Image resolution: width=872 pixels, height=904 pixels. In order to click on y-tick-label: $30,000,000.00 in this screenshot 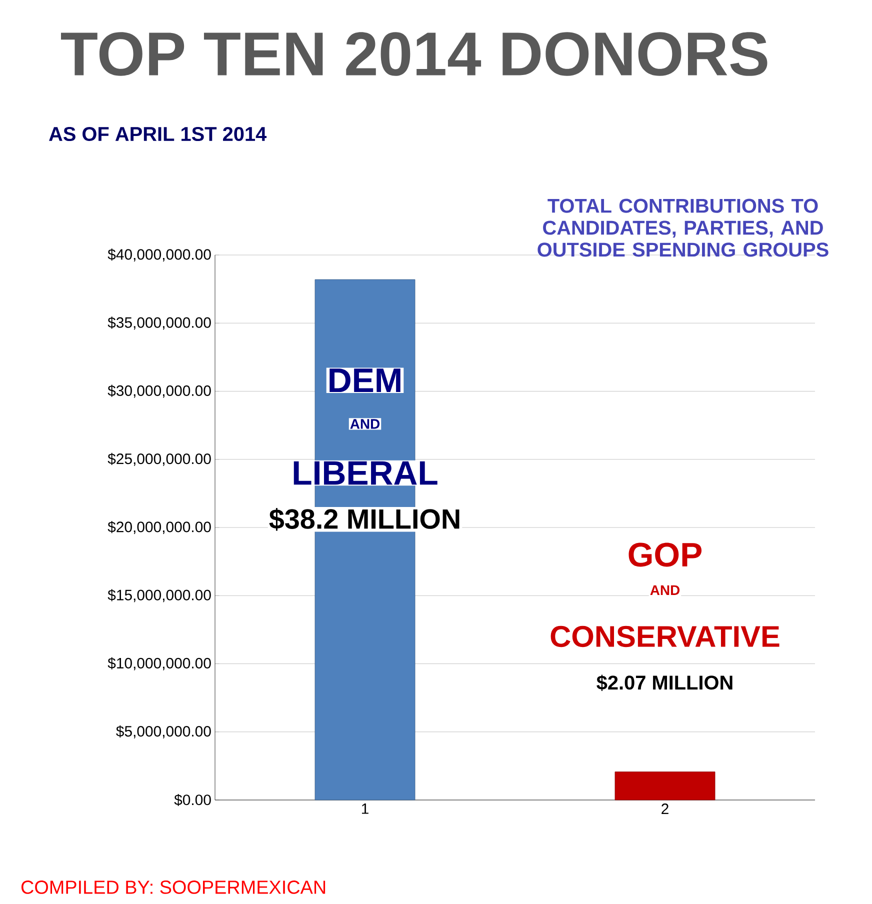, I will do `click(159, 391)`.